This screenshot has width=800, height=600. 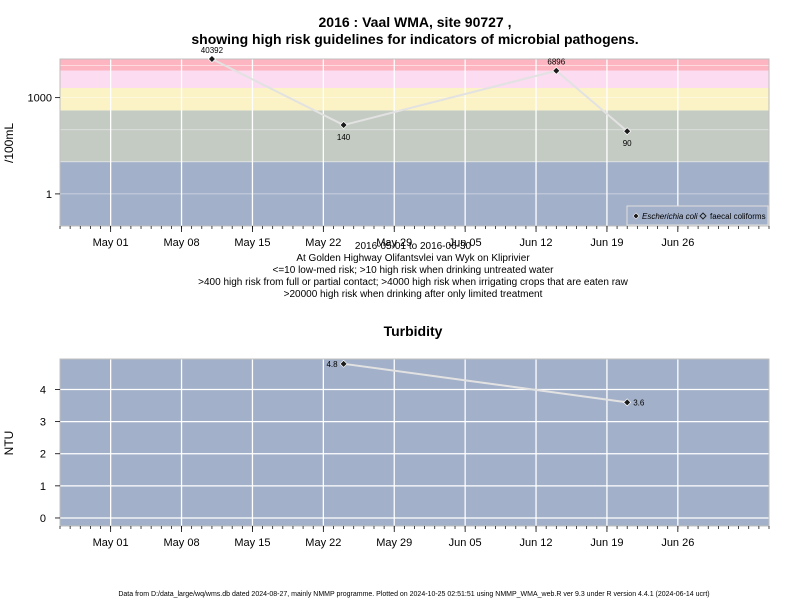 I want to click on turbidity-point-label: 4.8, so click(x=332, y=364).